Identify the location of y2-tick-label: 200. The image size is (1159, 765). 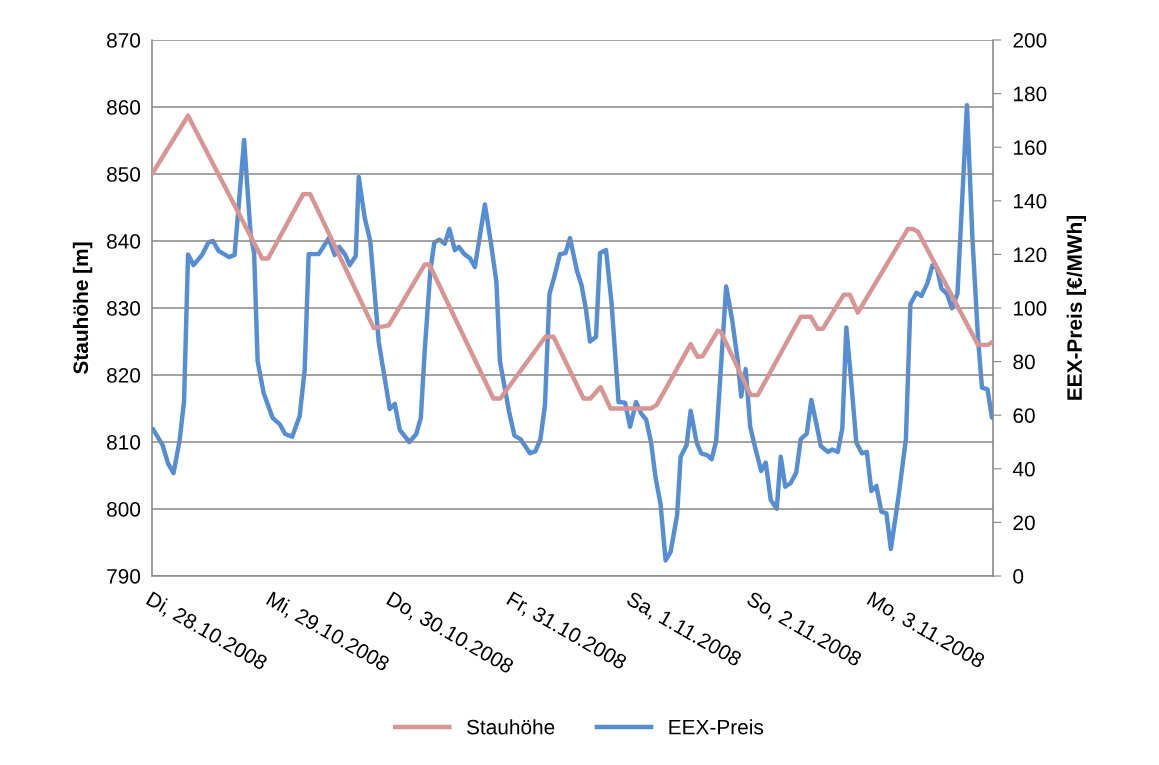
(1030, 40).